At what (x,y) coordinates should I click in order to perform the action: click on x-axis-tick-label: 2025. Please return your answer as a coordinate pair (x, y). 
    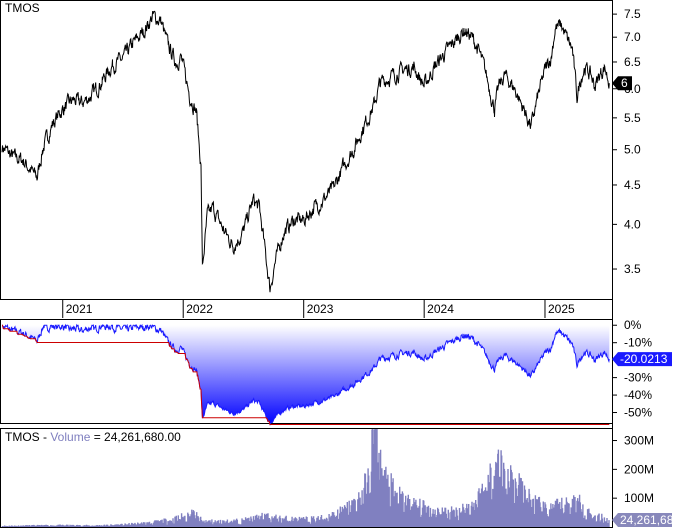
    Looking at the image, I should click on (561, 309).